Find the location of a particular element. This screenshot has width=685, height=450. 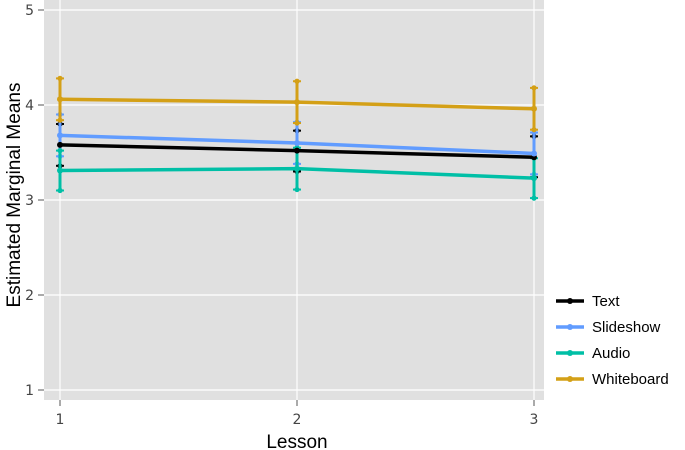

y-tick-label: 2 is located at coordinates (29, 296).